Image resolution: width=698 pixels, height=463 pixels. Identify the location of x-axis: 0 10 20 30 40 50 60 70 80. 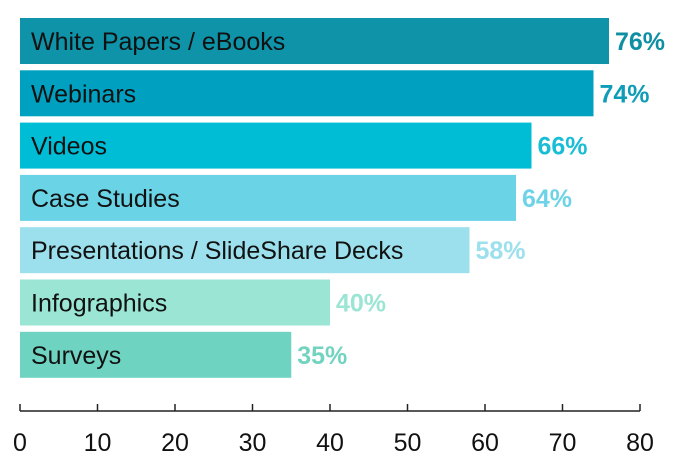
(333, 430).